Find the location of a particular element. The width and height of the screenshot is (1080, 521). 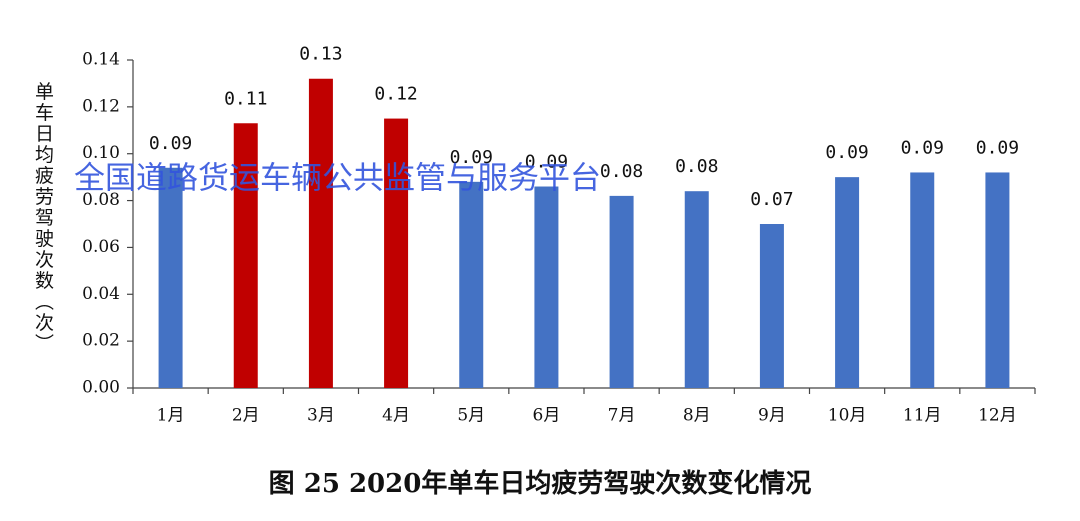

y-axis-label: 单车日均疲劳驾驶次数（次） is located at coordinates (43, 217).